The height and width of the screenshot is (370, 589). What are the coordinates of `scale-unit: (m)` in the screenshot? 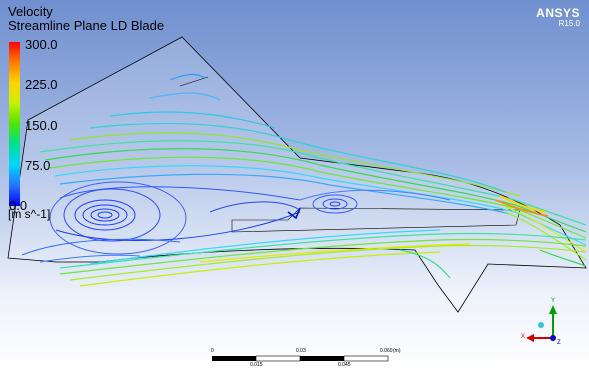 It's located at (397, 351).